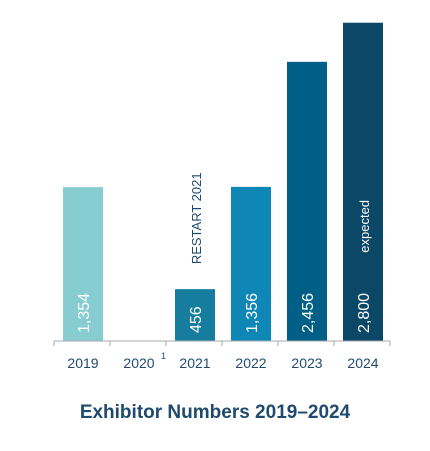 The height and width of the screenshot is (451, 430). Describe the element at coordinates (82, 363) in the screenshot. I see `x-tick-label-2019: 2019` at that location.